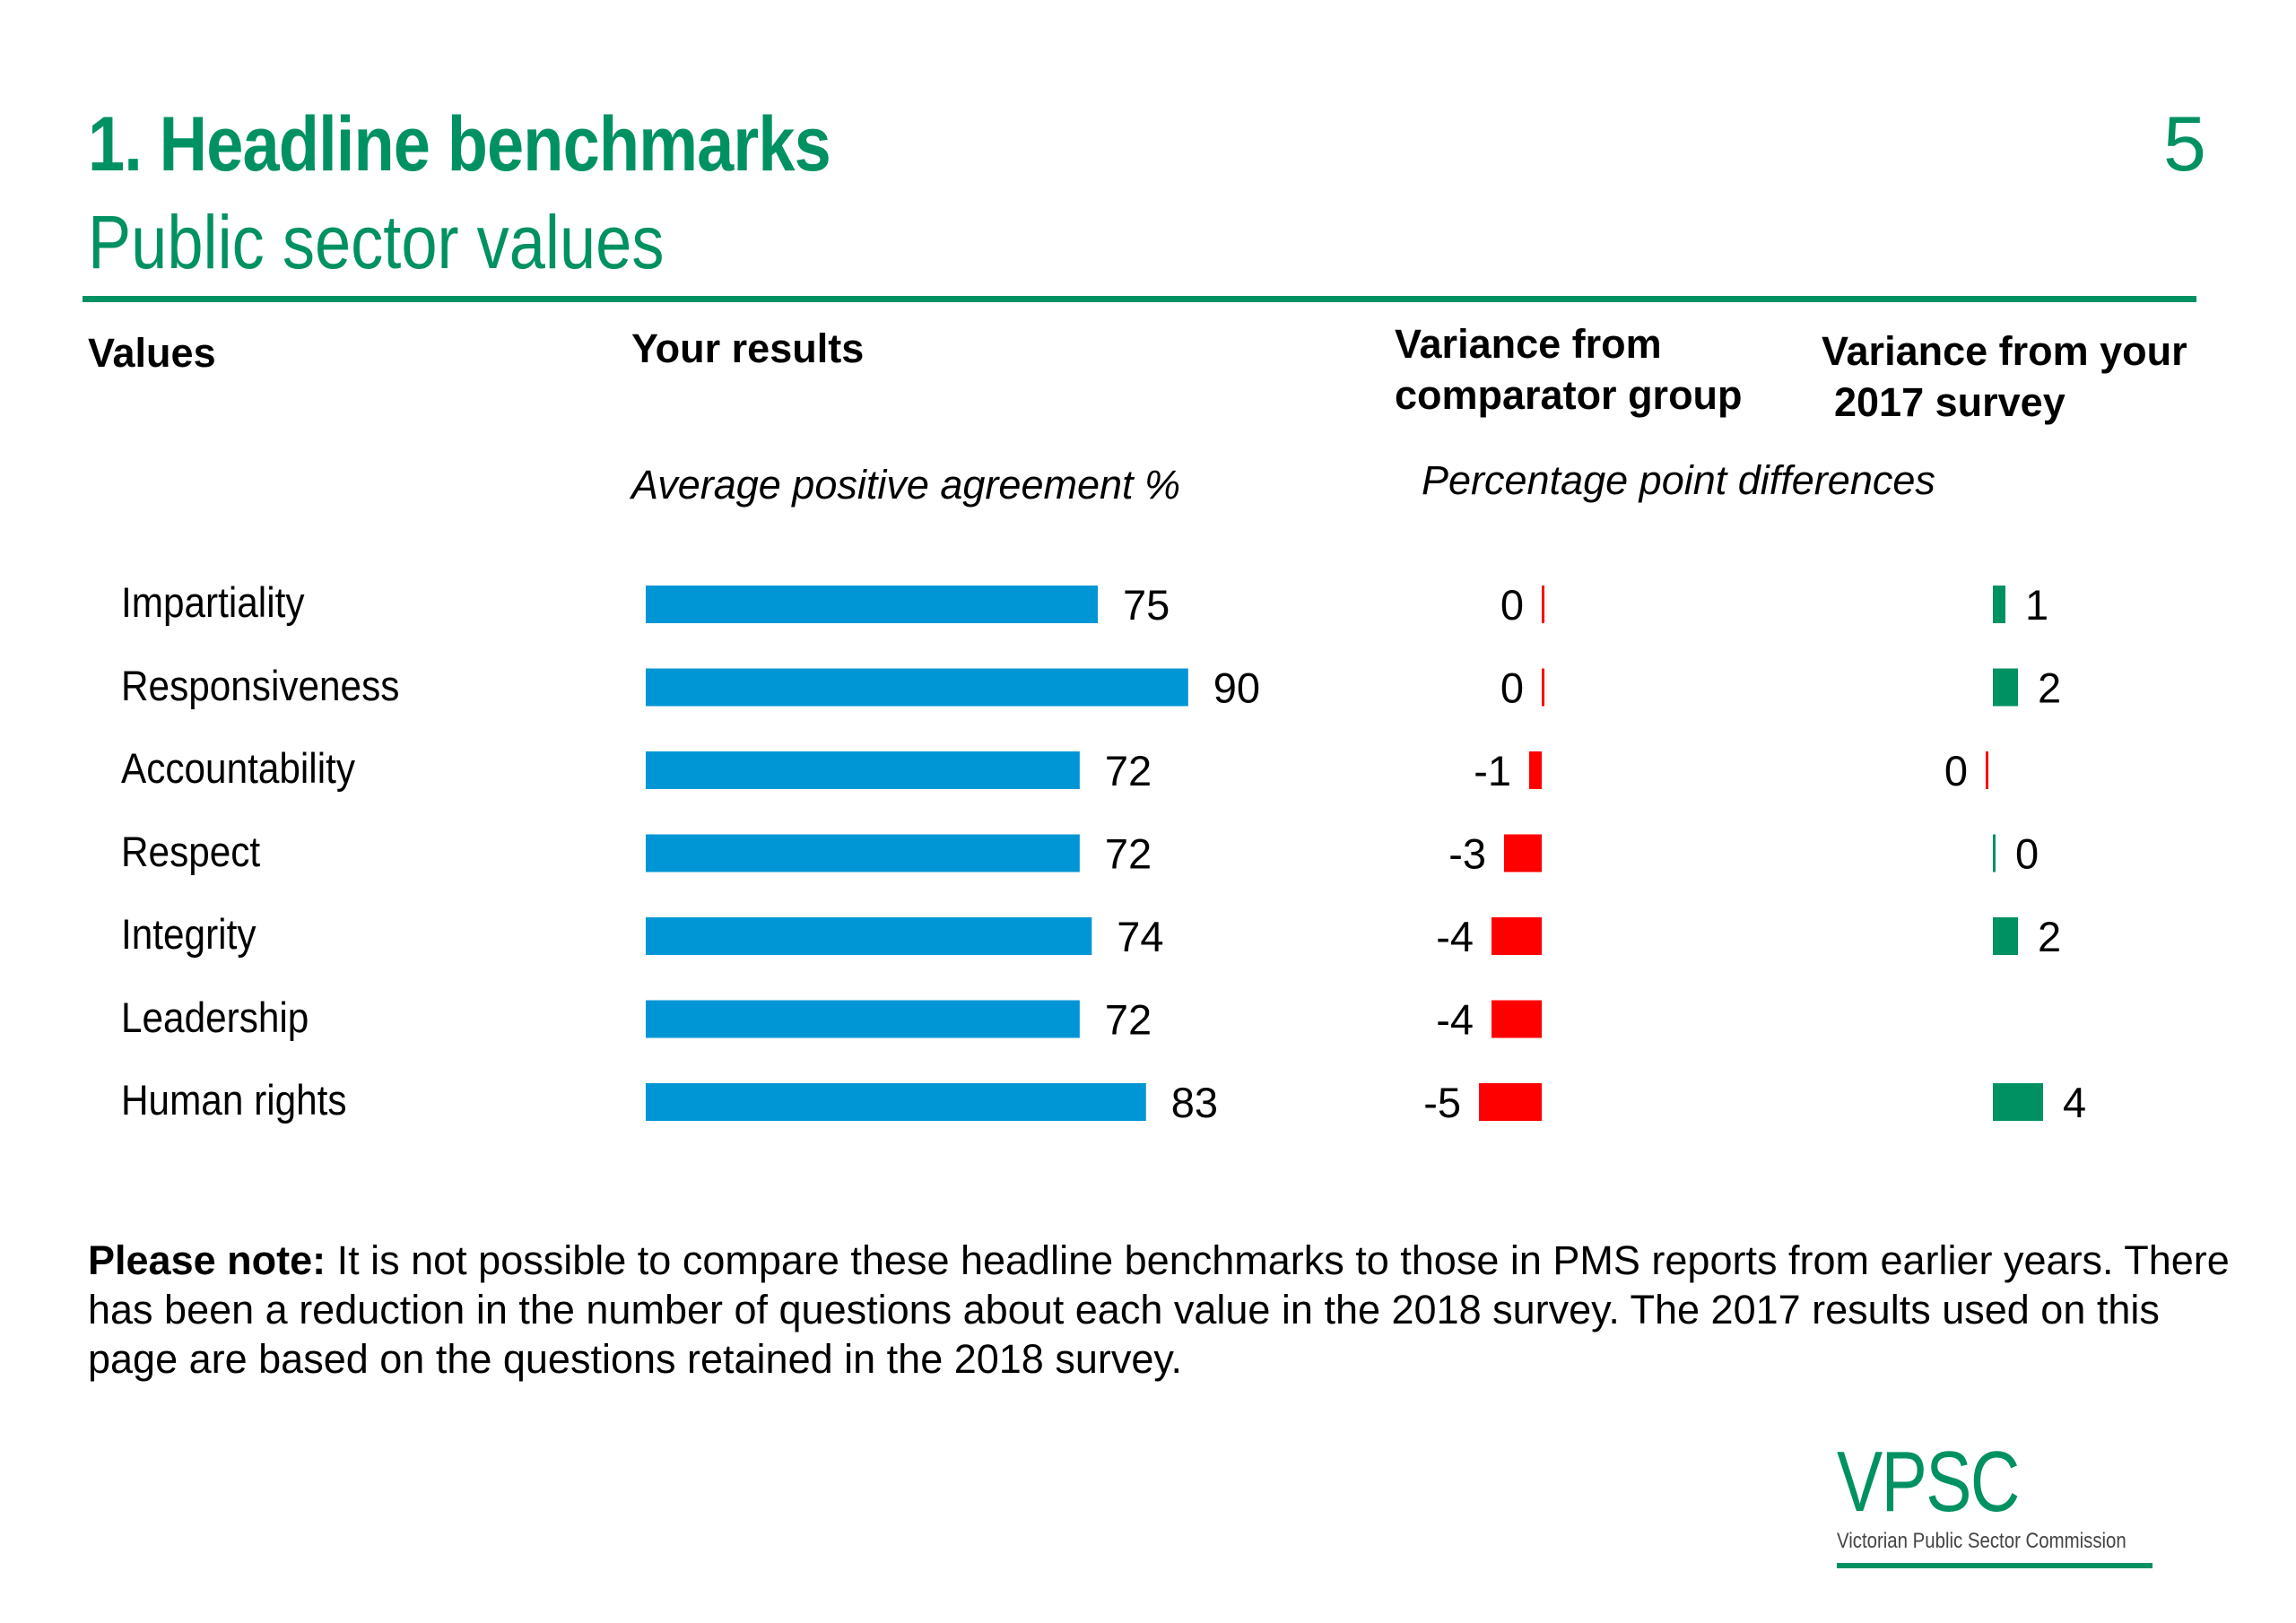 The width and height of the screenshot is (2296, 1623). Describe the element at coordinates (152, 353) in the screenshot. I see `column-header-values: Values` at that location.